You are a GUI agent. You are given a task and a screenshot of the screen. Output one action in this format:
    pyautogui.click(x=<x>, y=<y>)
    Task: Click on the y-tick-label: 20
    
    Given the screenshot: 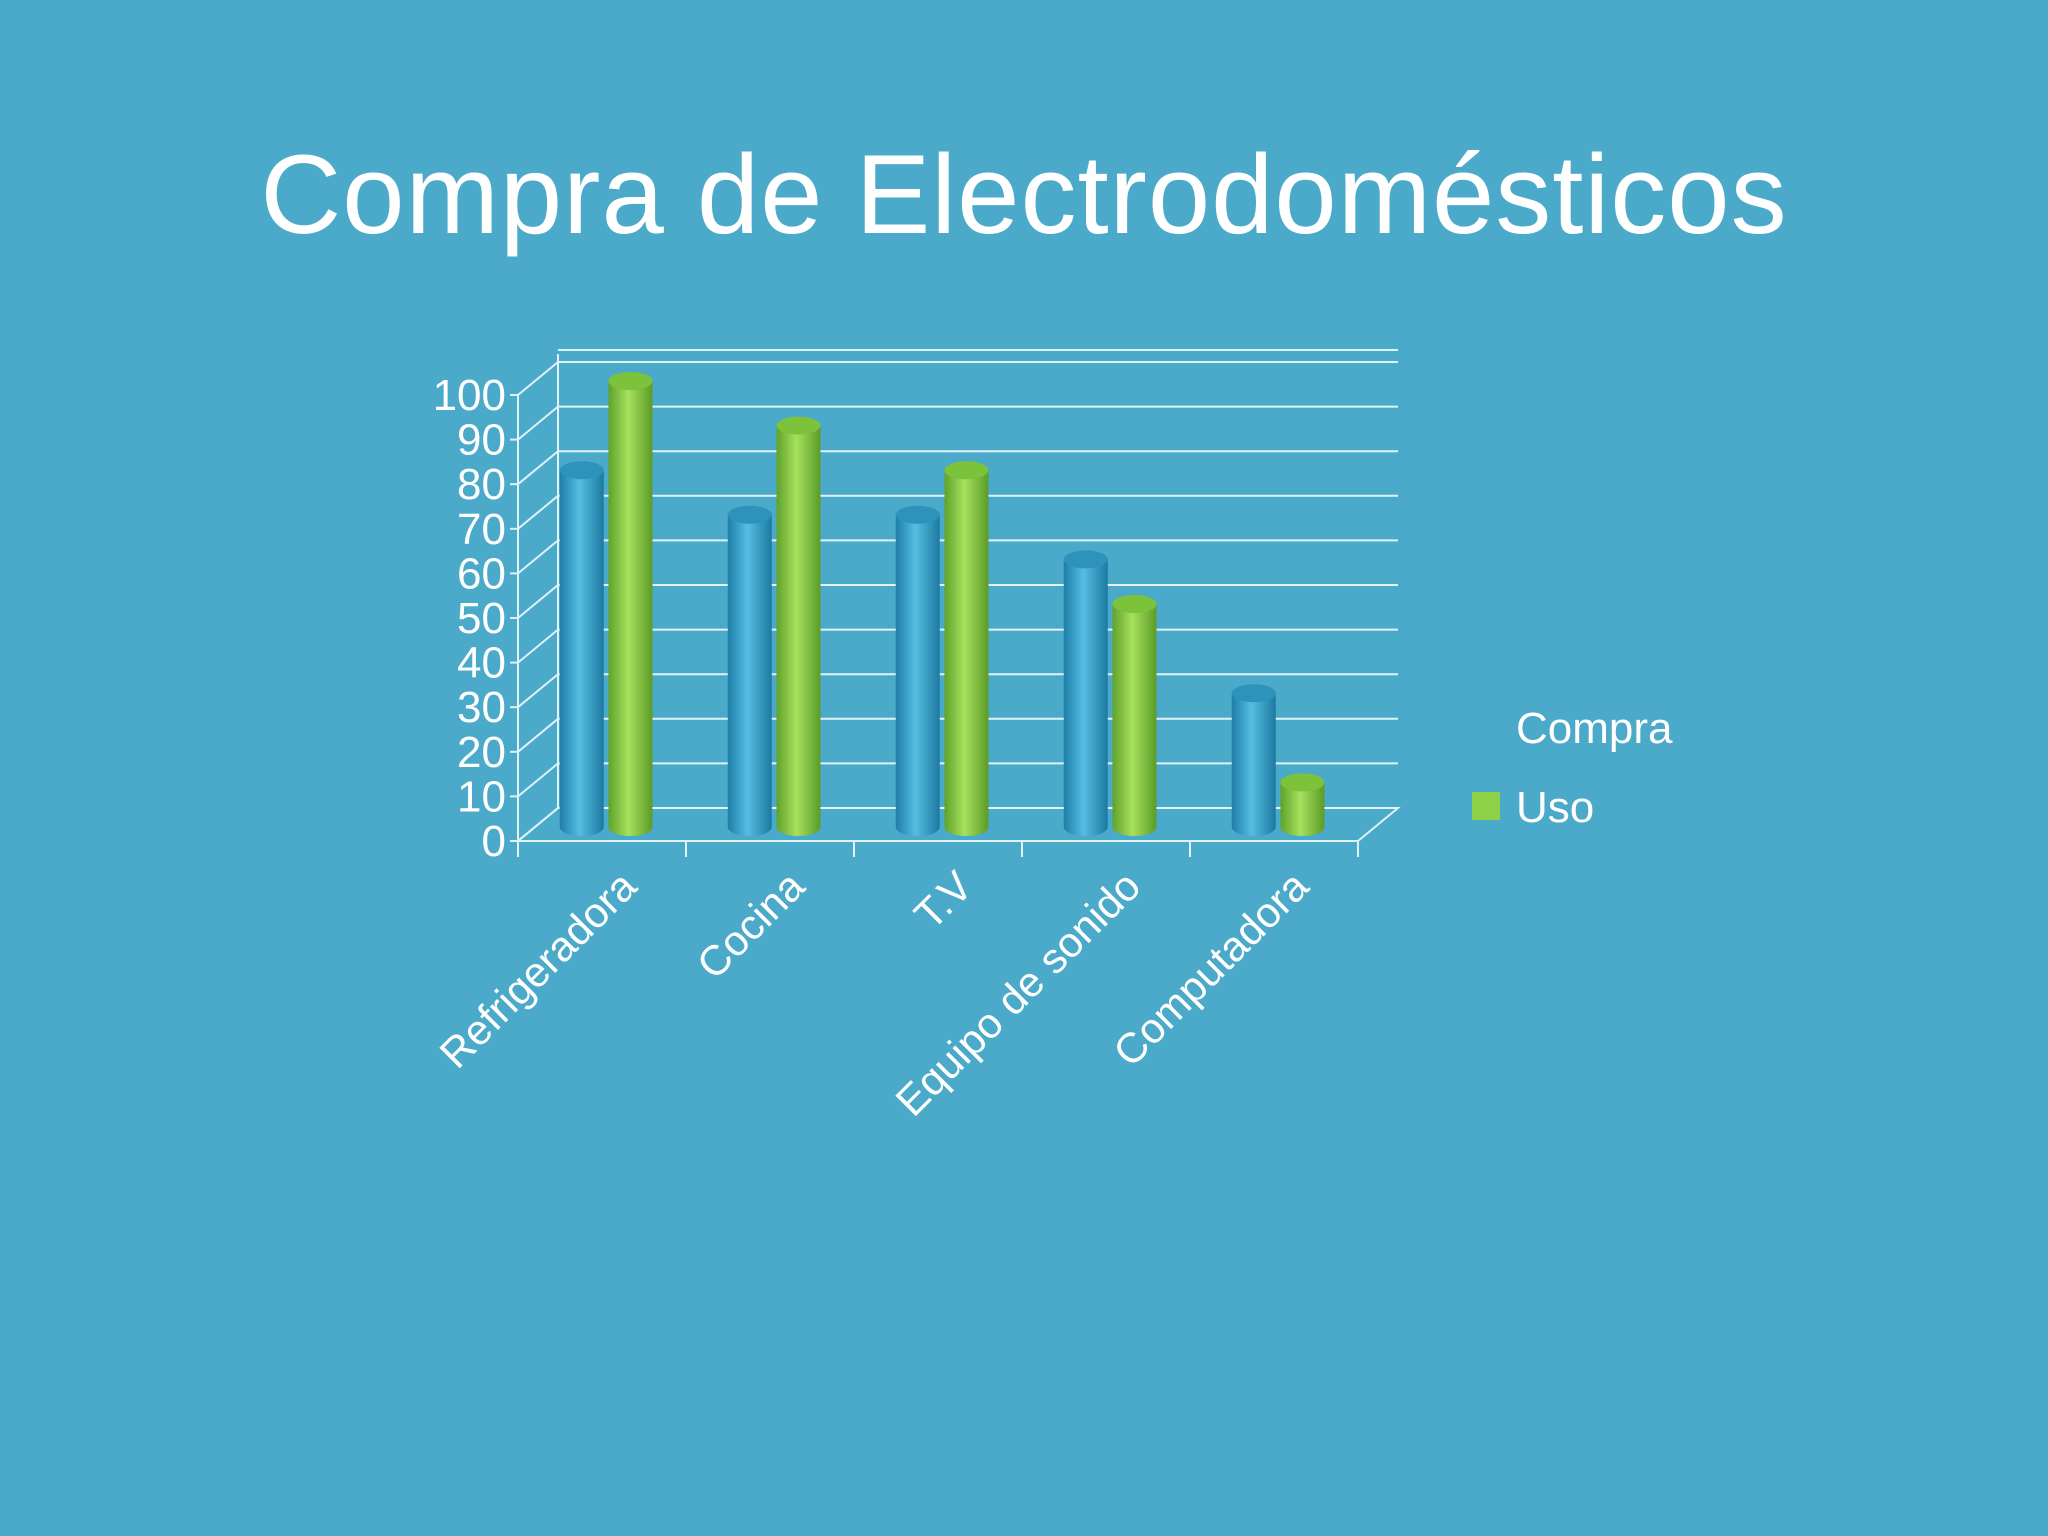 What is the action you would take?
    pyautogui.click(x=481, y=752)
    